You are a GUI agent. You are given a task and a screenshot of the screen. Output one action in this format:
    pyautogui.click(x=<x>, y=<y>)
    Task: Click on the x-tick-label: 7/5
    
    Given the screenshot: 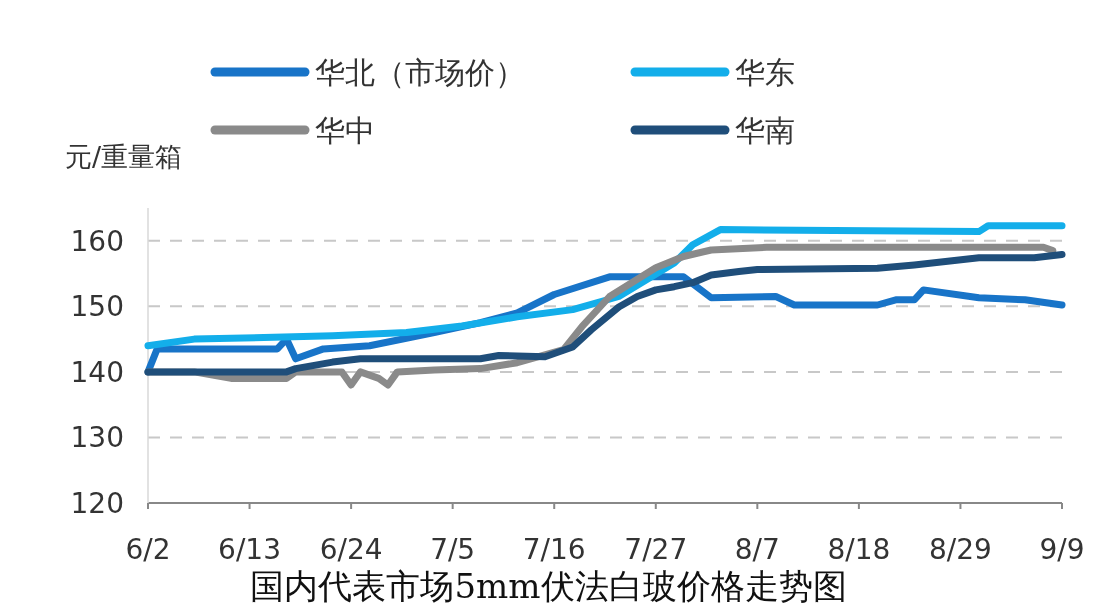 What is the action you would take?
    pyautogui.click(x=453, y=549)
    